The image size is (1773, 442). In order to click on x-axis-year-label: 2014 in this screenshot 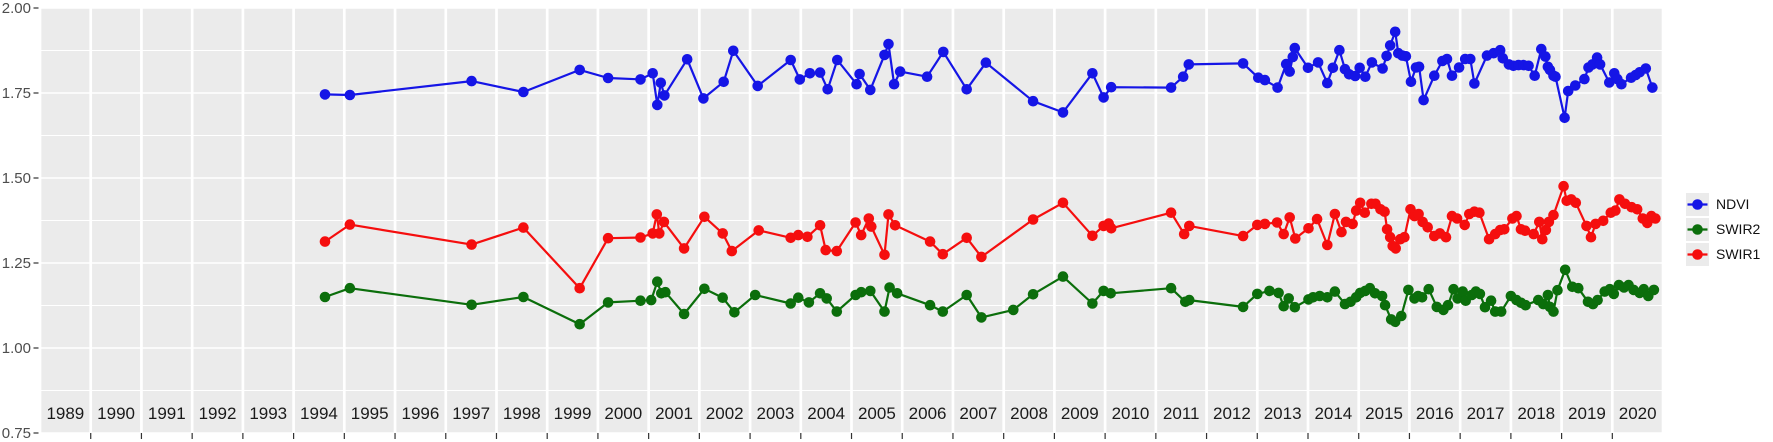, I will do `click(1333, 413)`.